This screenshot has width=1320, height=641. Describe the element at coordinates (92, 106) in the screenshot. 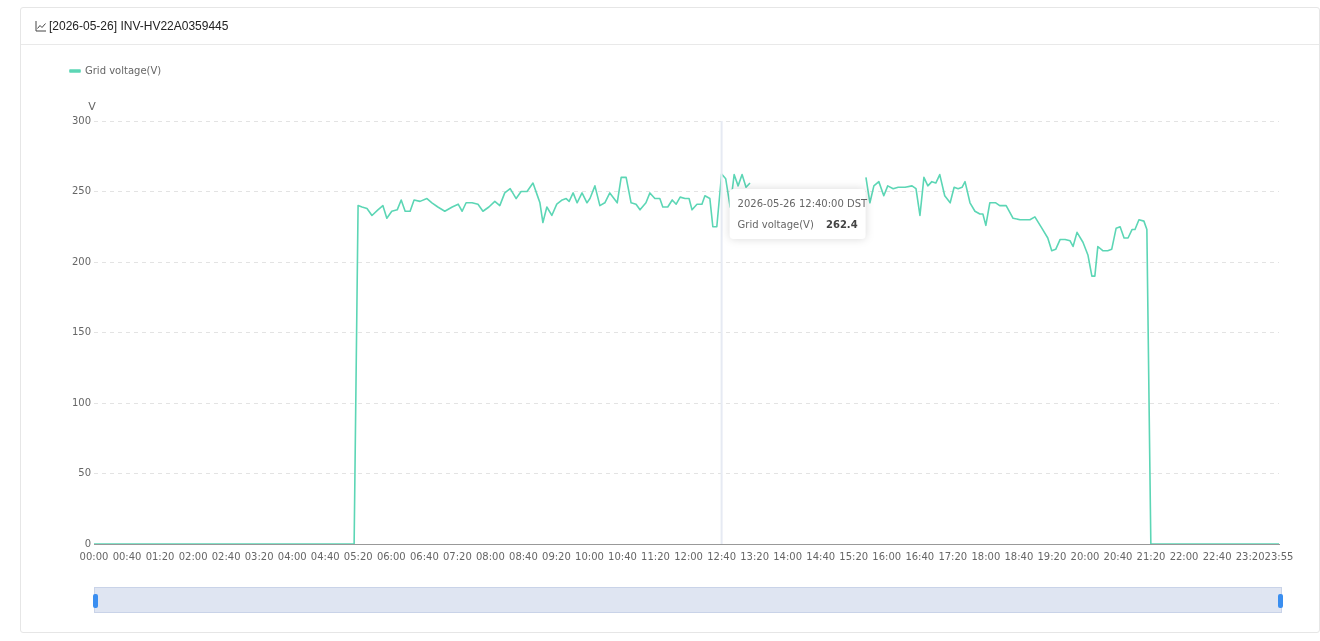

I see `y-axis-title: V` at that location.